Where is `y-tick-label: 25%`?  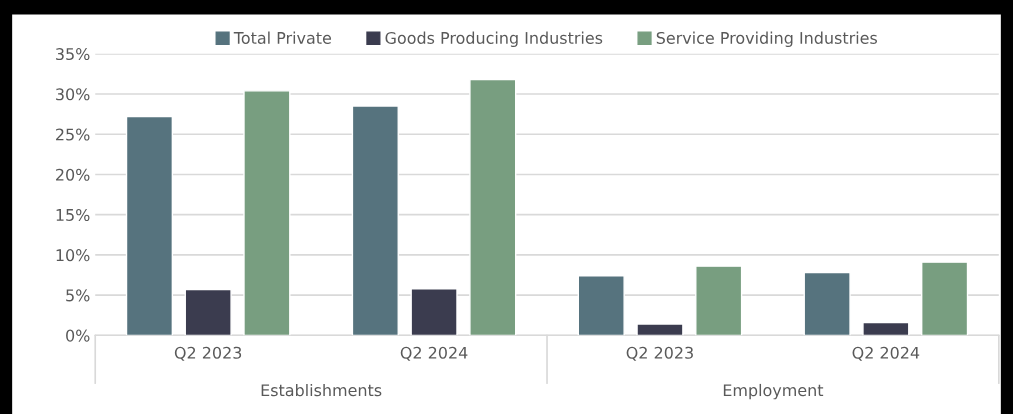
y-tick-label: 25% is located at coordinates (73, 134).